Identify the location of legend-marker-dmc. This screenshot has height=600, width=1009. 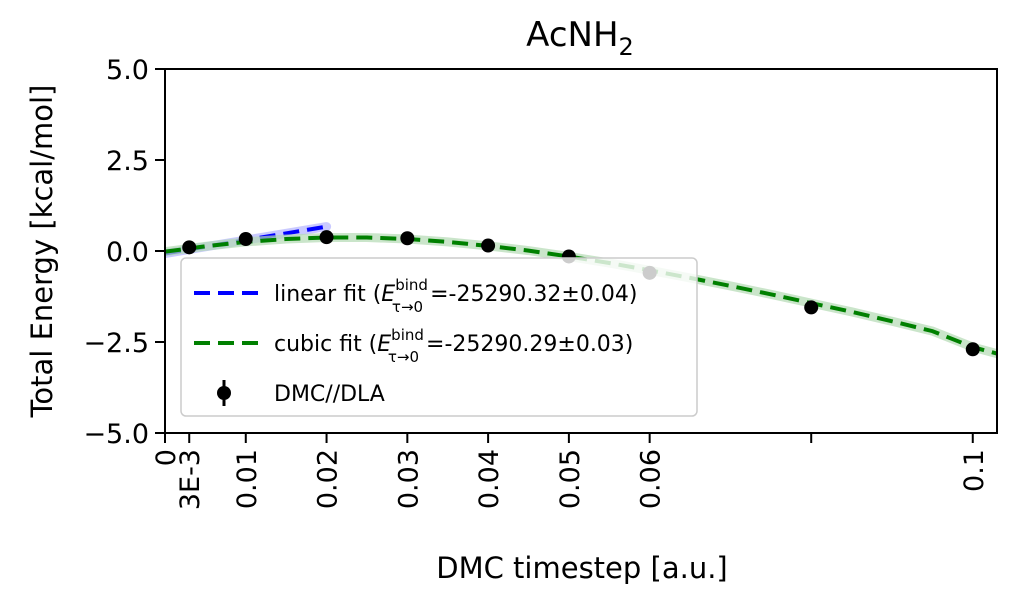
(224, 393).